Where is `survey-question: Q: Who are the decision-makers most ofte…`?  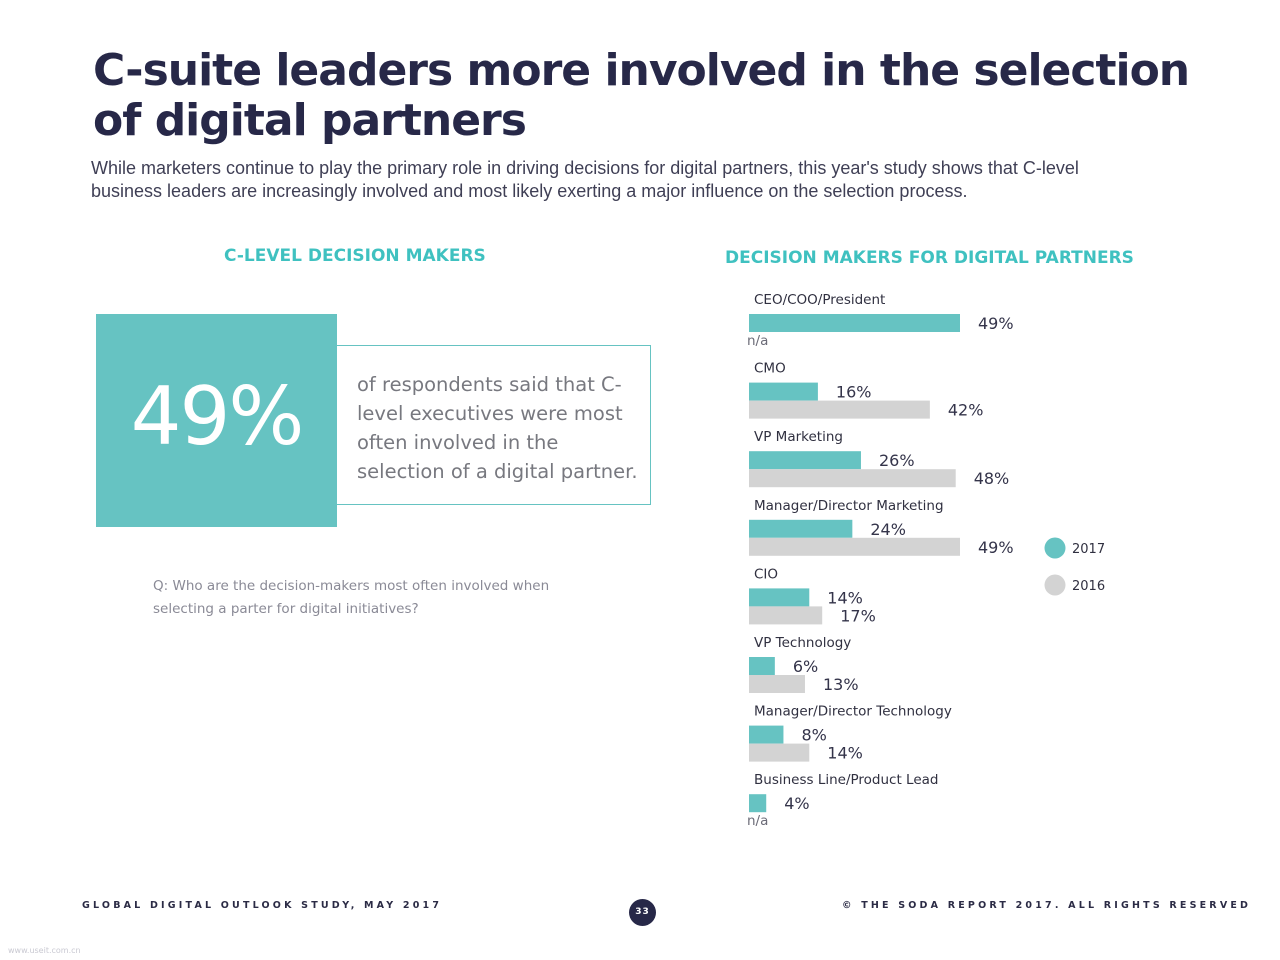 survey-question: Q: Who are the decision-makers most ofte… is located at coordinates (351, 597).